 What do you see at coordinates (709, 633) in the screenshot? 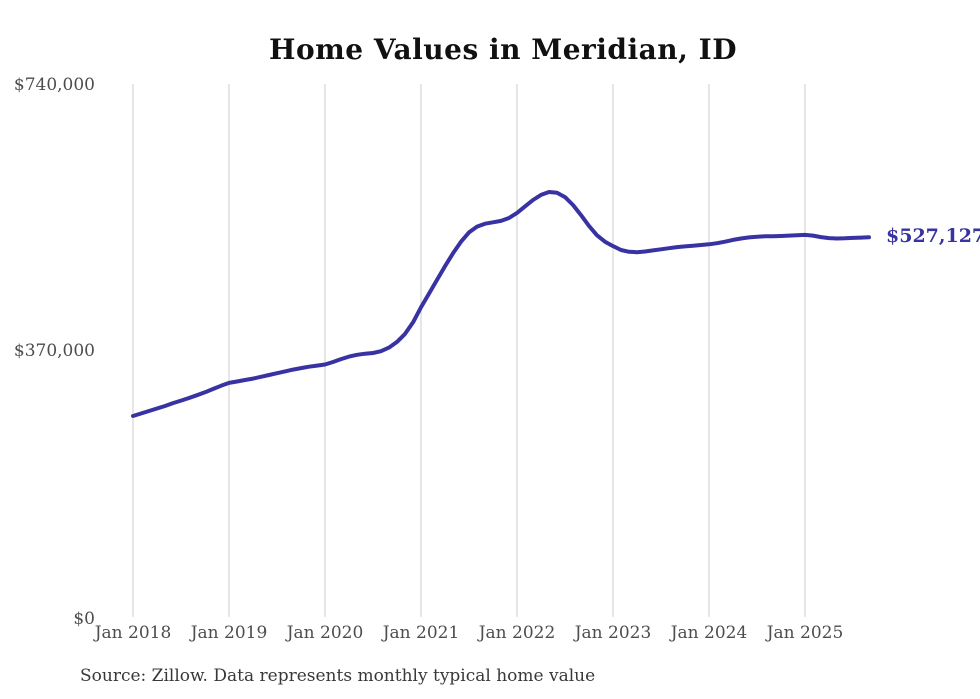
I see `x-axis-label-jan-2024: Jan 2024` at bounding box center [709, 633].